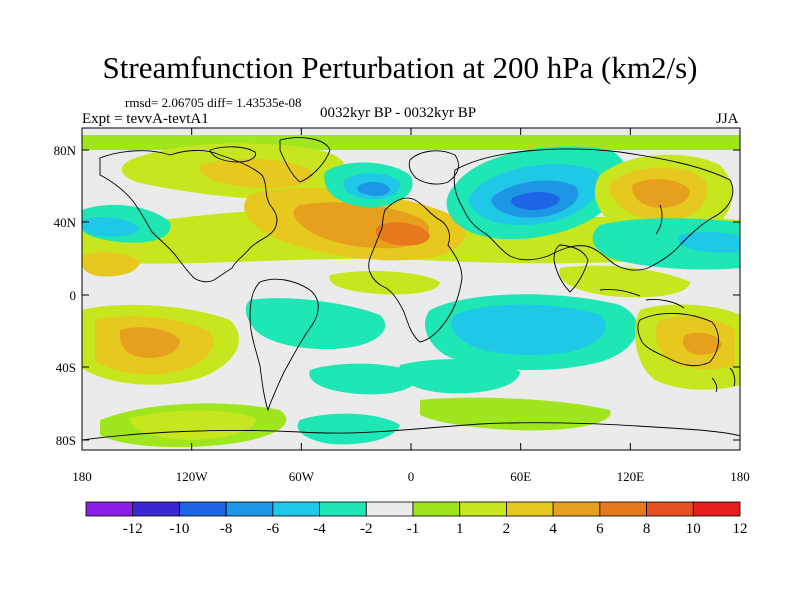  I want to click on colorbar-label: 2, so click(507, 529).